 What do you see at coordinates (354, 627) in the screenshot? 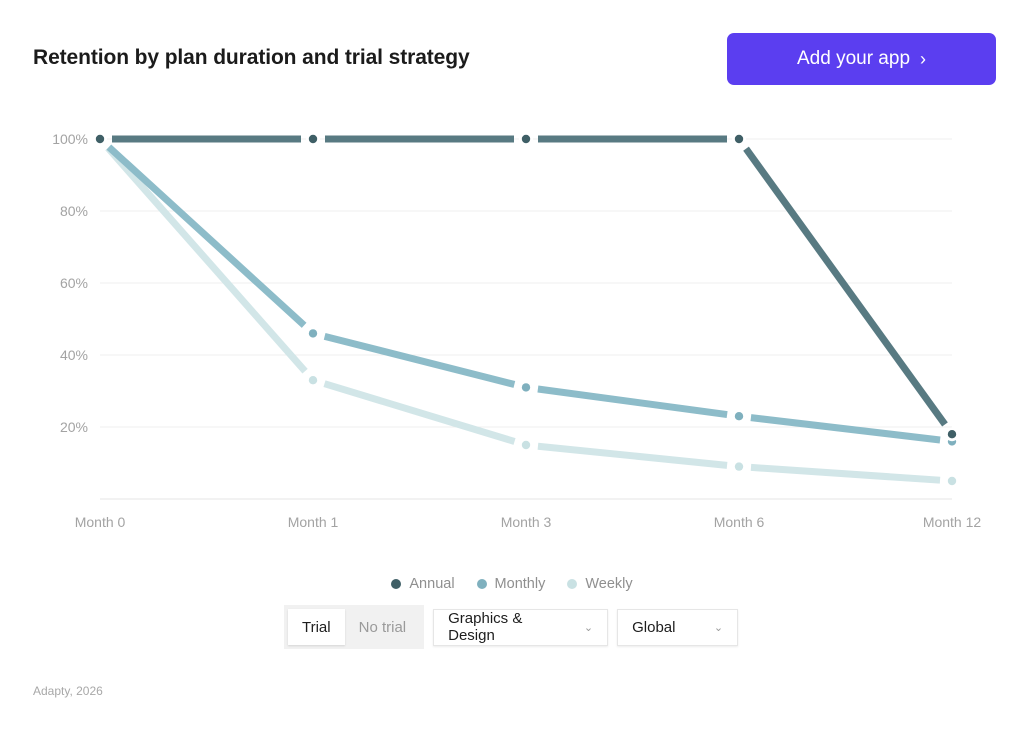
I see `trial-toggle: Trial No trial` at bounding box center [354, 627].